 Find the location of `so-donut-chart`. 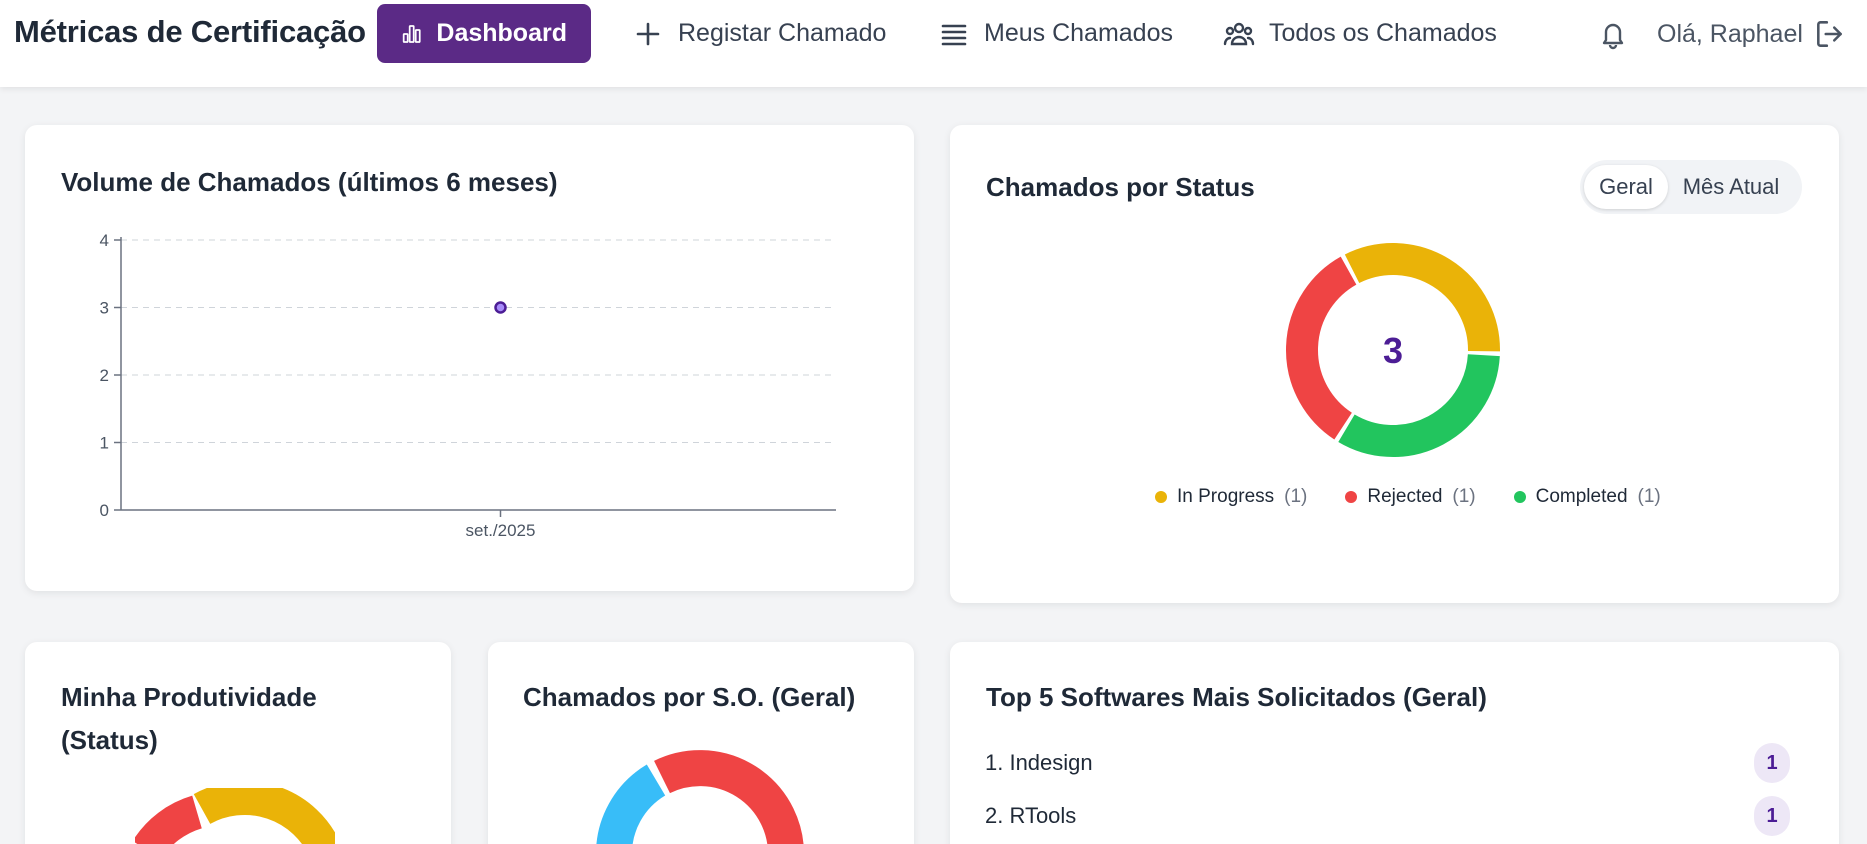

so-donut-chart is located at coordinates (700, 797).